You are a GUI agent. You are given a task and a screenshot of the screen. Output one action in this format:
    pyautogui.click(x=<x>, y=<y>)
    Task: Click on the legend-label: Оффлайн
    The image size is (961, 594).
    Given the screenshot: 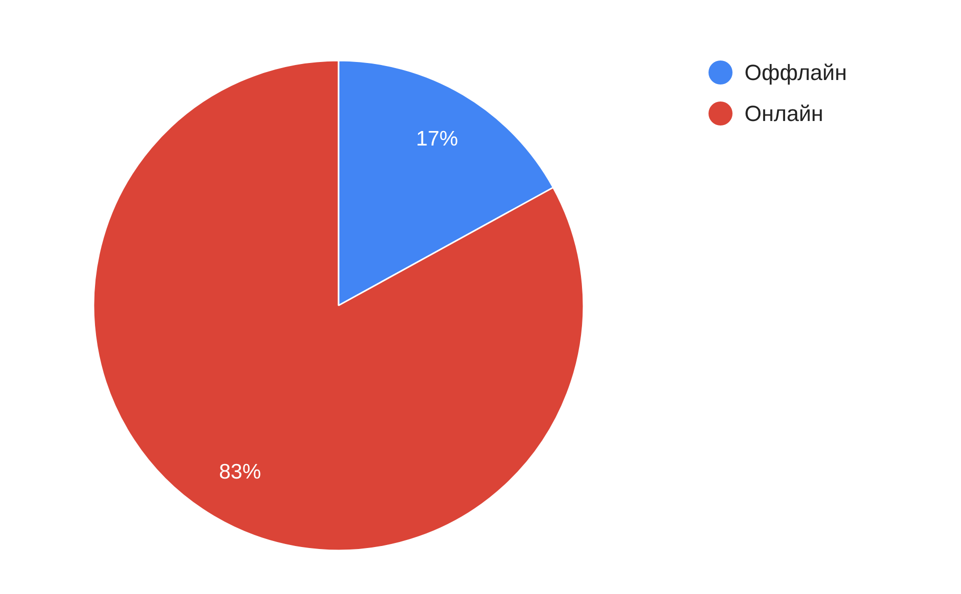 What is the action you would take?
    pyautogui.click(x=795, y=72)
    